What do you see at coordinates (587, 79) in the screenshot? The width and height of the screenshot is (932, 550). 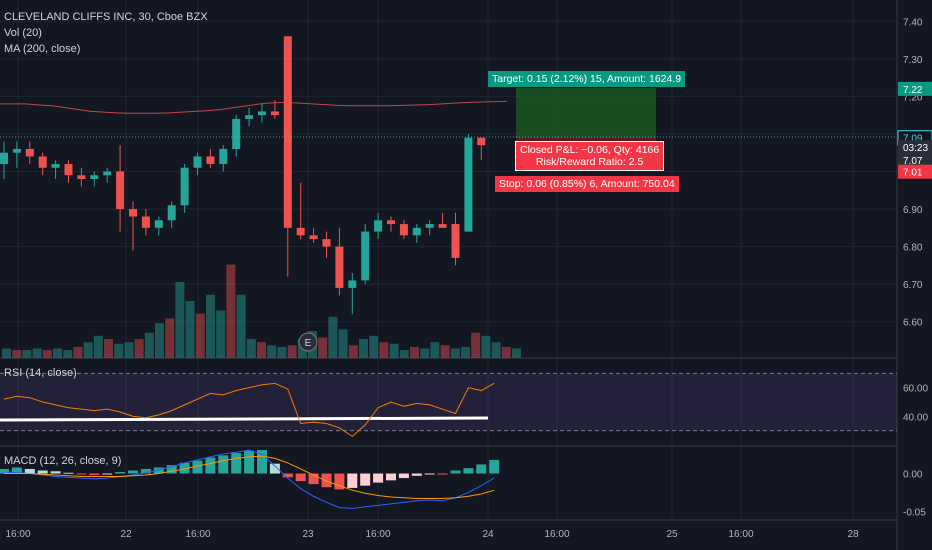 I see `target-label: Target: 0.15 (2.12%) 15, Amount: 1624.9` at bounding box center [587, 79].